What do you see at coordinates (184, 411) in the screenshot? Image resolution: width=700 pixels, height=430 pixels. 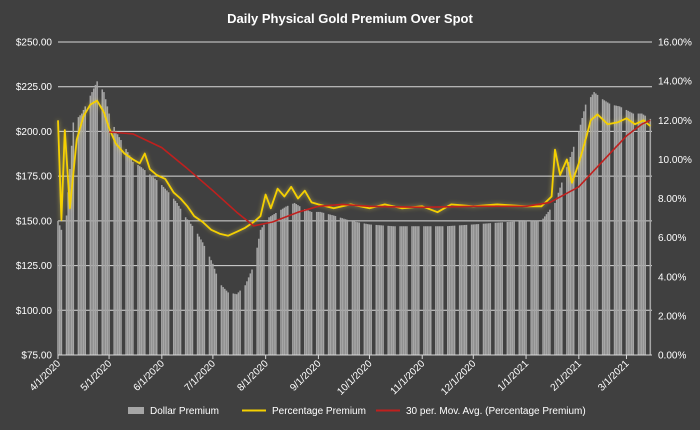 I see `legend-label: Dollar Premium` at bounding box center [184, 411].